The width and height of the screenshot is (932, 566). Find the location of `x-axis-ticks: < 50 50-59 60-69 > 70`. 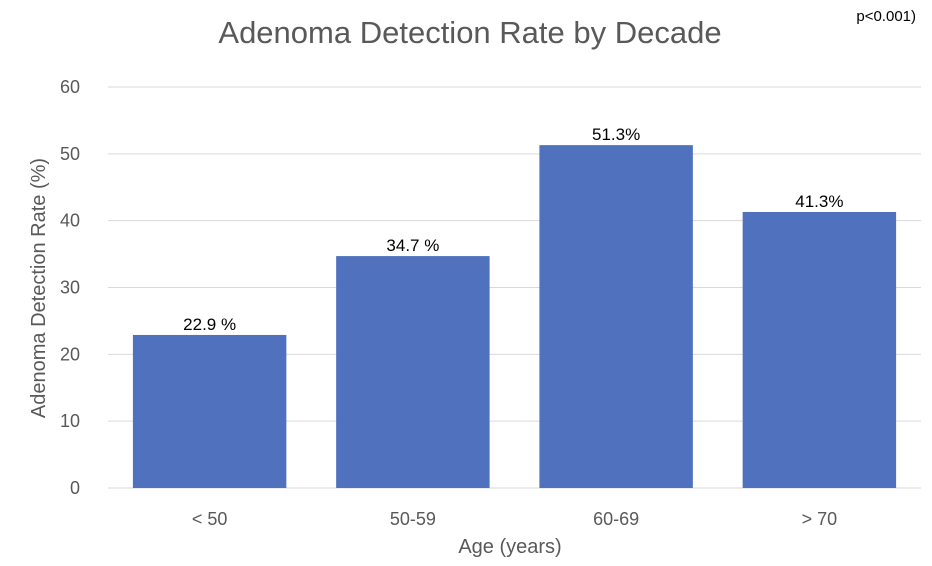

x-axis-ticks: < 50 50-59 60-69 > 70 is located at coordinates (514, 519).